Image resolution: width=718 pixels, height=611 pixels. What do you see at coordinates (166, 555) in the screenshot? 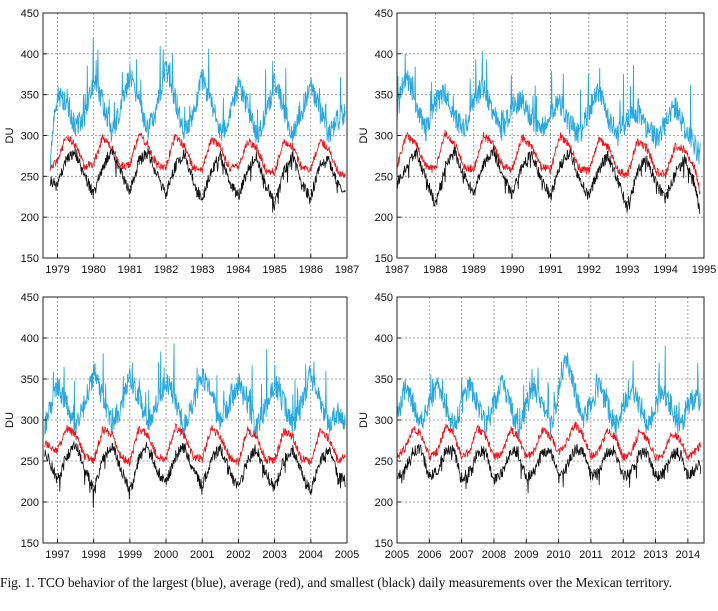
I see `x-tick-label: 2000` at bounding box center [166, 555].